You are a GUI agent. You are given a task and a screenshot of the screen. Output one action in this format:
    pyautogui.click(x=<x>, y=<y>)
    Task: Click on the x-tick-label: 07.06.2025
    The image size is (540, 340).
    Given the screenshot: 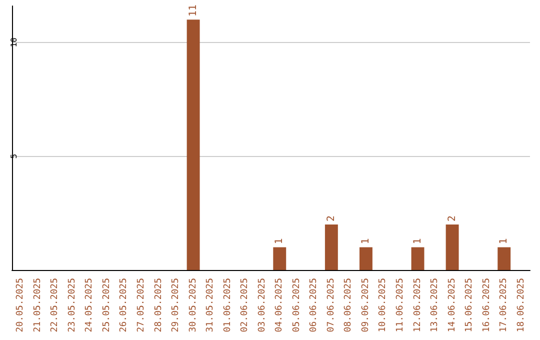 What is the action you would take?
    pyautogui.click(x=331, y=305)
    